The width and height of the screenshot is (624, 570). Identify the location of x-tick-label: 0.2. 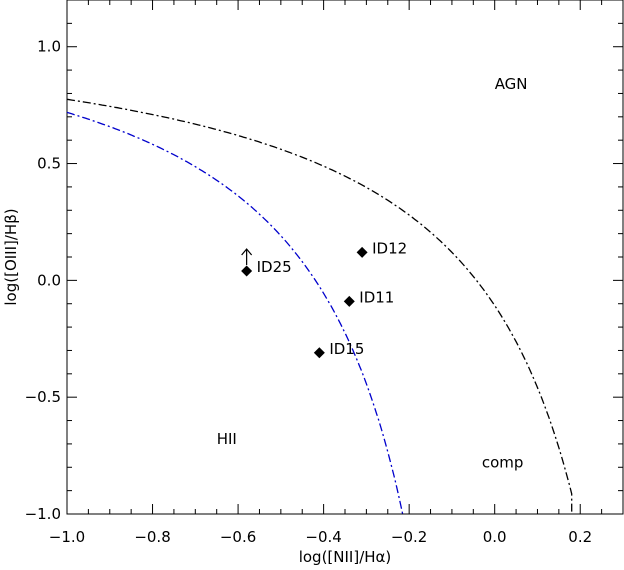
(580, 537).